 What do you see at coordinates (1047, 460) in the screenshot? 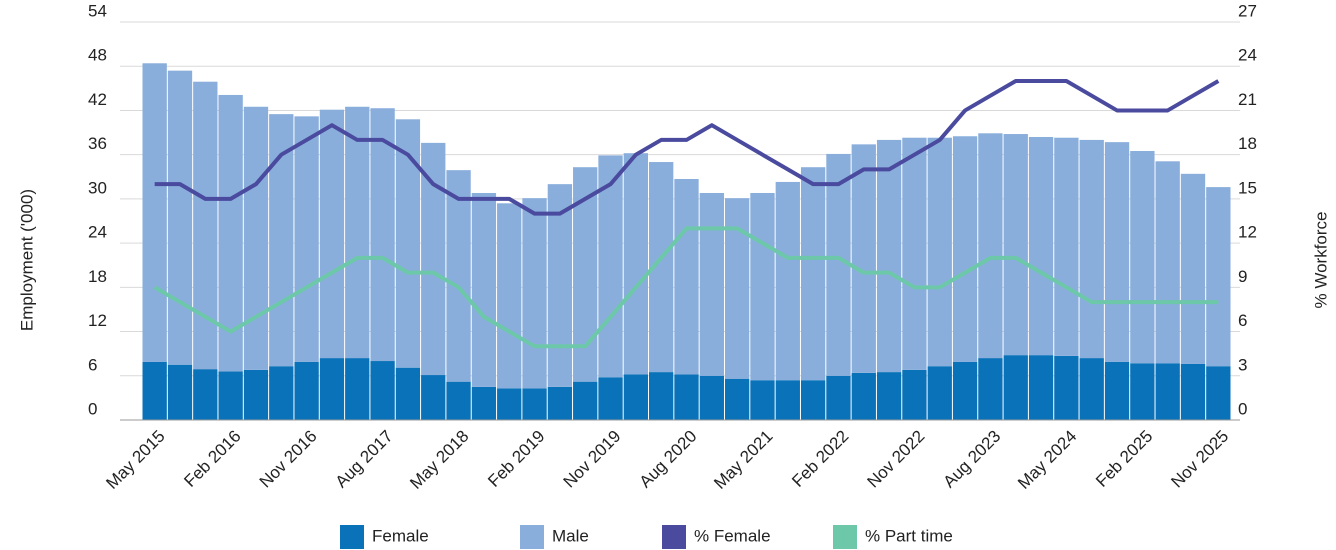
I see `x-tick-label: May 2024` at bounding box center [1047, 460].